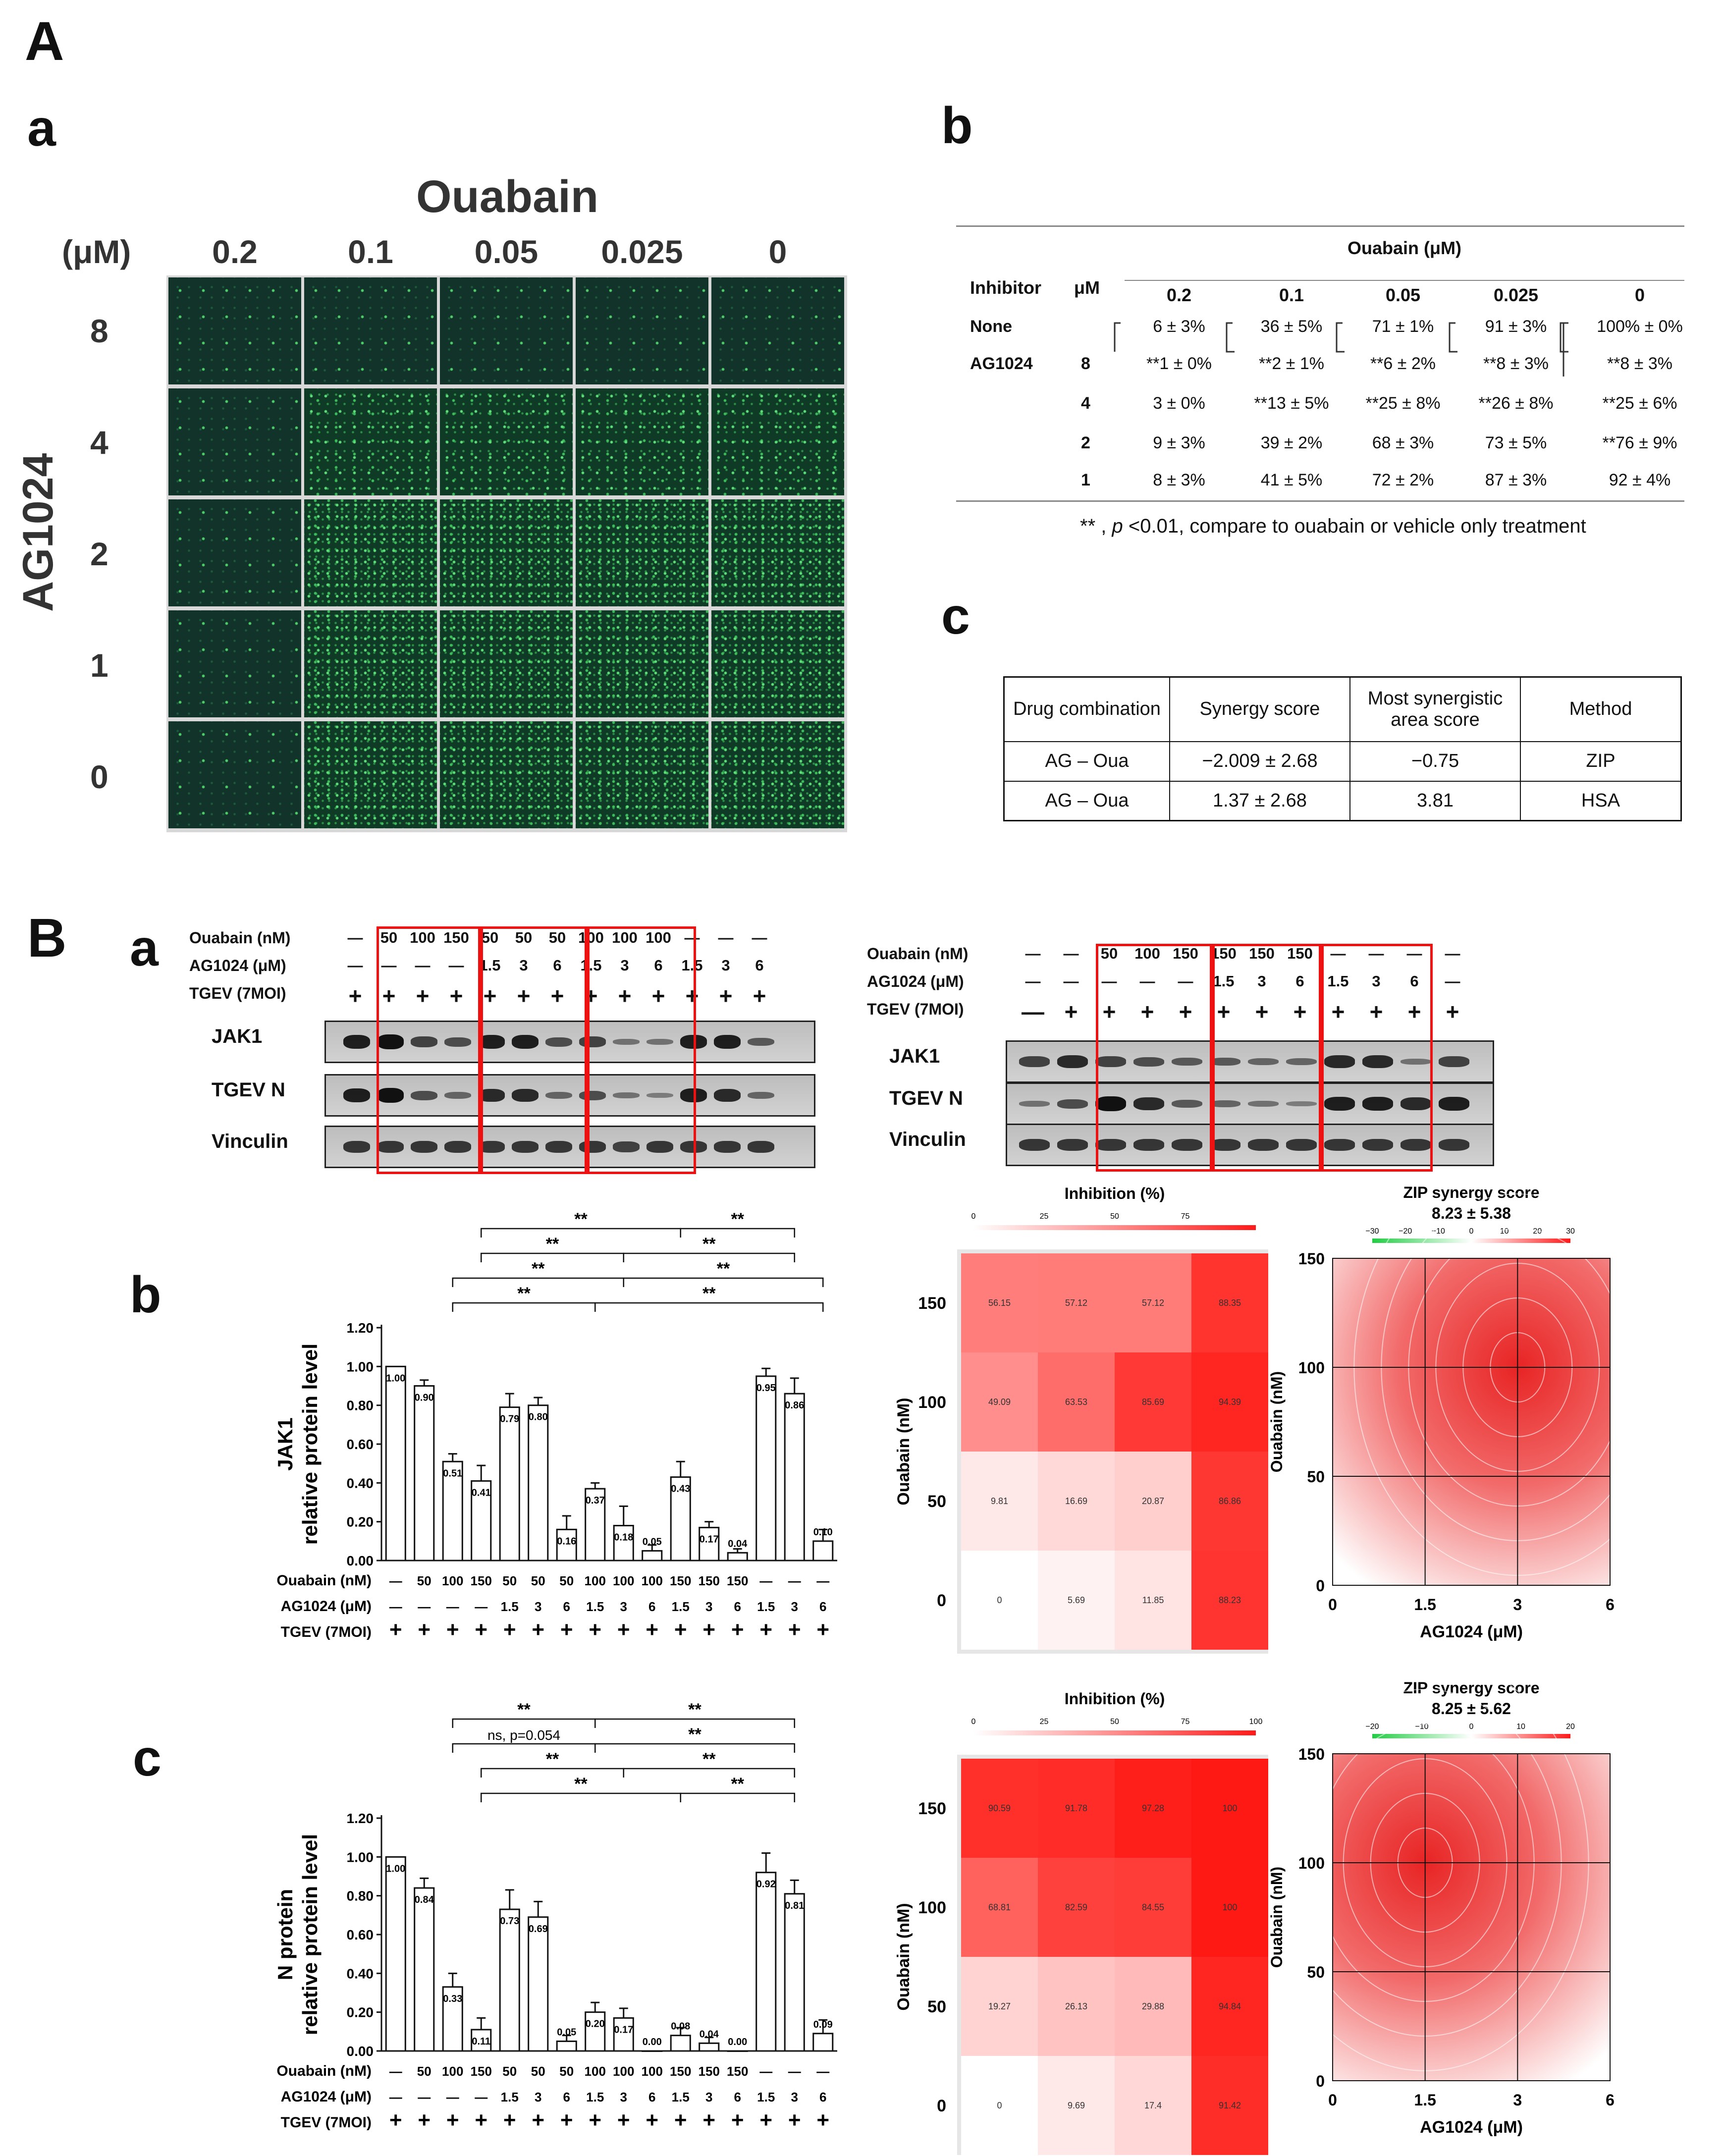 Image resolution: width=1724 pixels, height=2156 pixels. I want to click on table-b-cell: **76 ± 9%, so click(1639, 443).